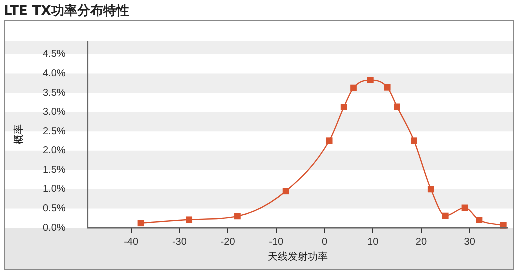 The image size is (517, 272). Describe the element at coordinates (54, 208) in the screenshot. I see `y-tick-label: 0.5%` at that location.